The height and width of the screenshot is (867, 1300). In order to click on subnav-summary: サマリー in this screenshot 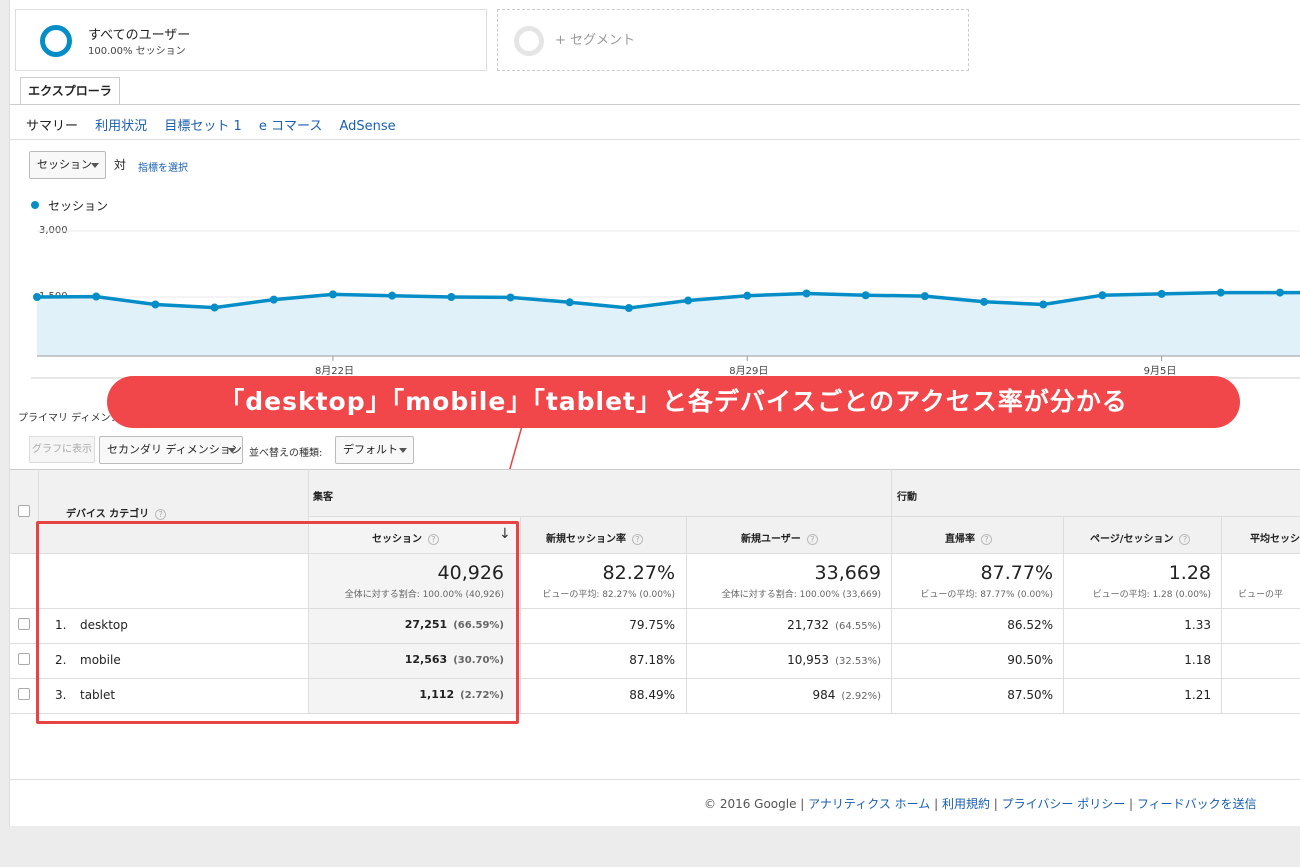, I will do `click(52, 126)`.